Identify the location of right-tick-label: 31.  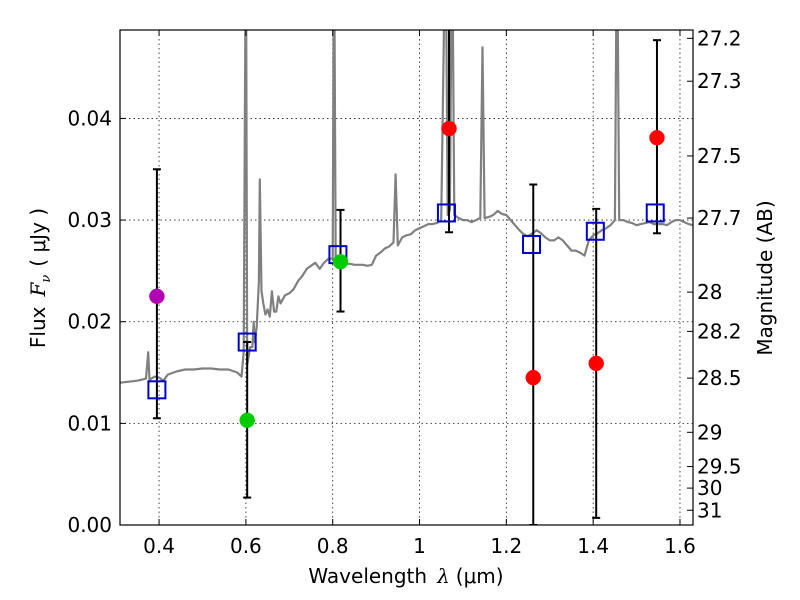
(709, 510).